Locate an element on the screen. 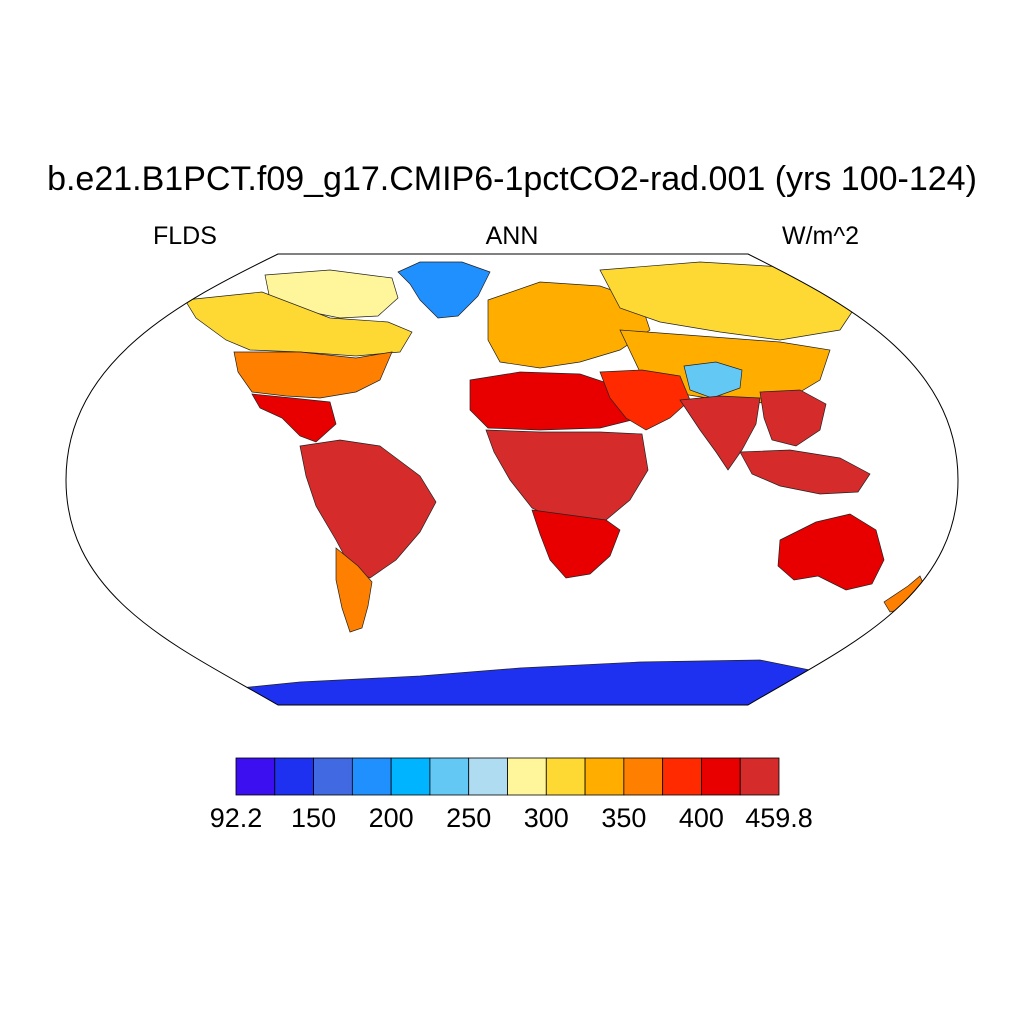 This screenshot has height=1024, width=1024. colorbar-tick-label: 150 is located at coordinates (313, 818).